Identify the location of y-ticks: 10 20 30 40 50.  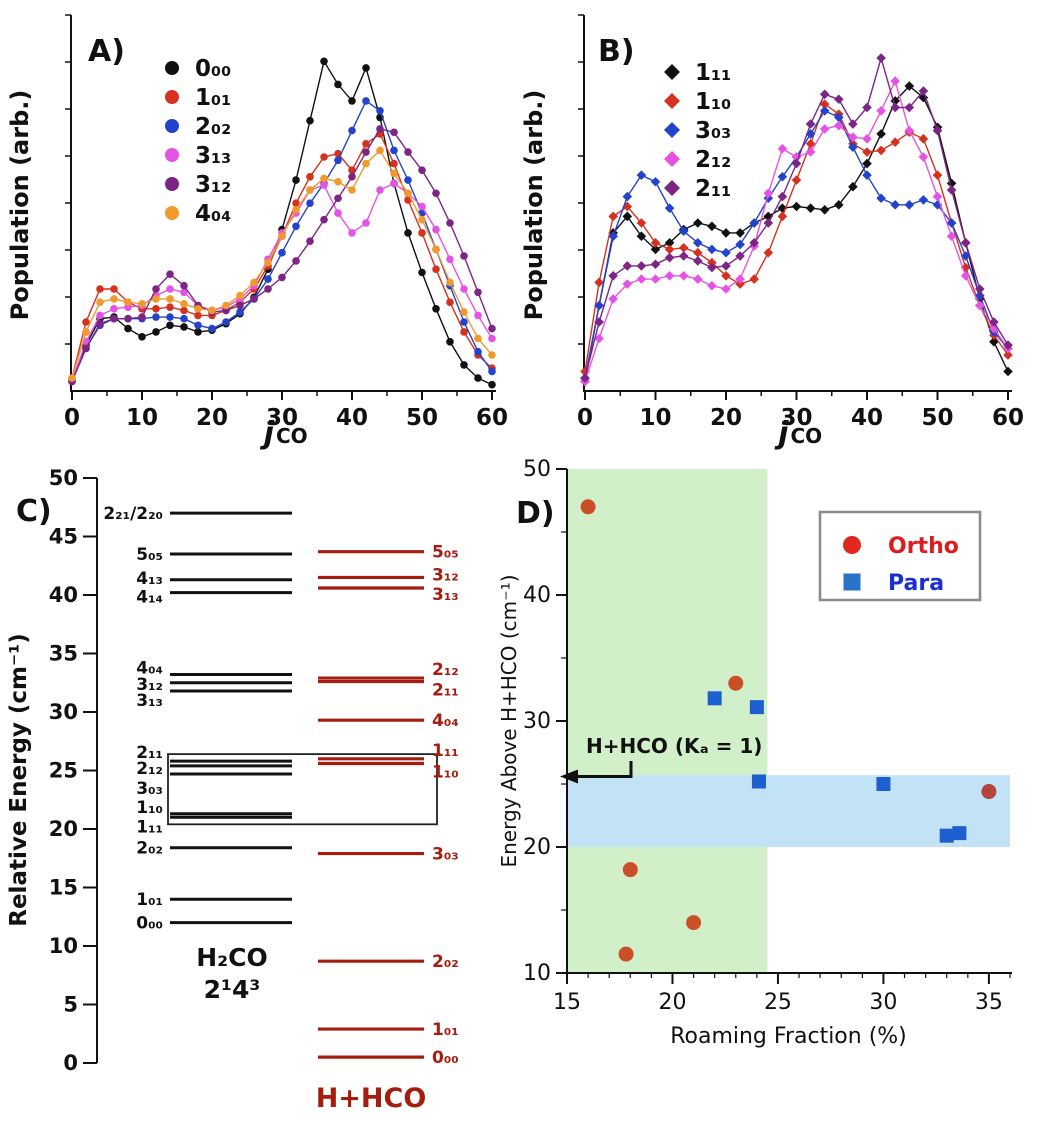
(545, 721).